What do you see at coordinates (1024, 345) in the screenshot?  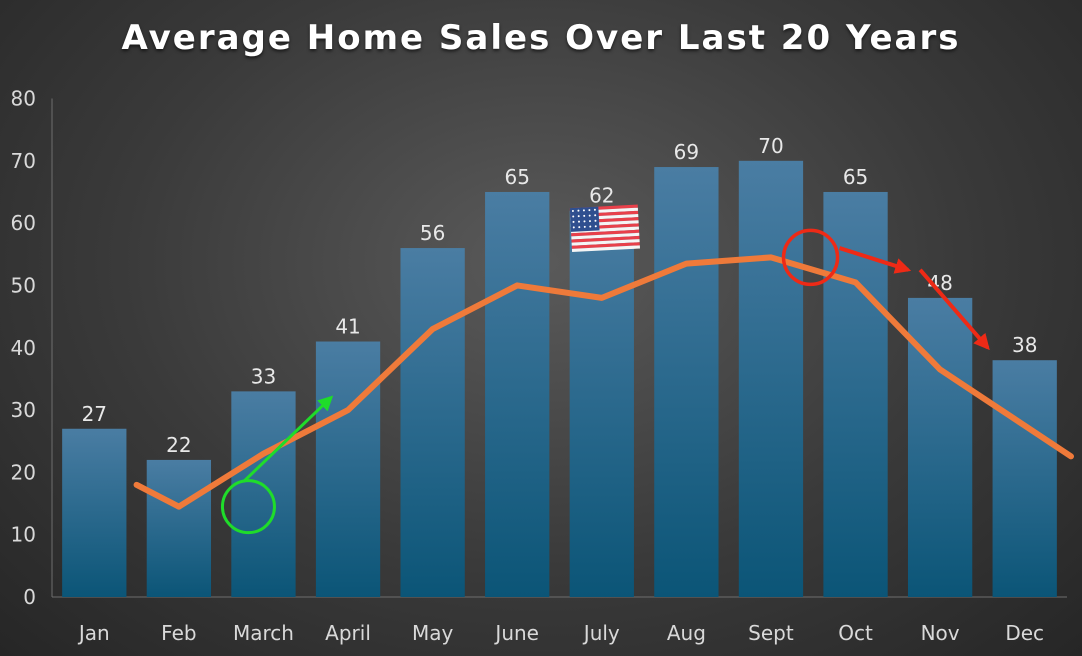 I see `data-label: 38` at bounding box center [1024, 345].